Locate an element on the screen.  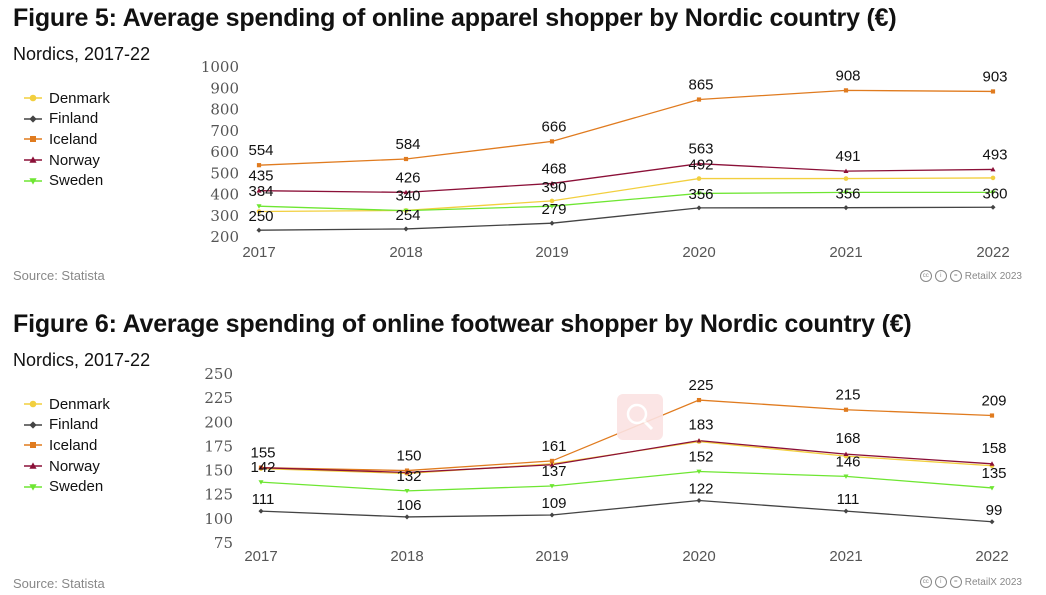
y-tick-label: 900 is located at coordinates (224, 88).